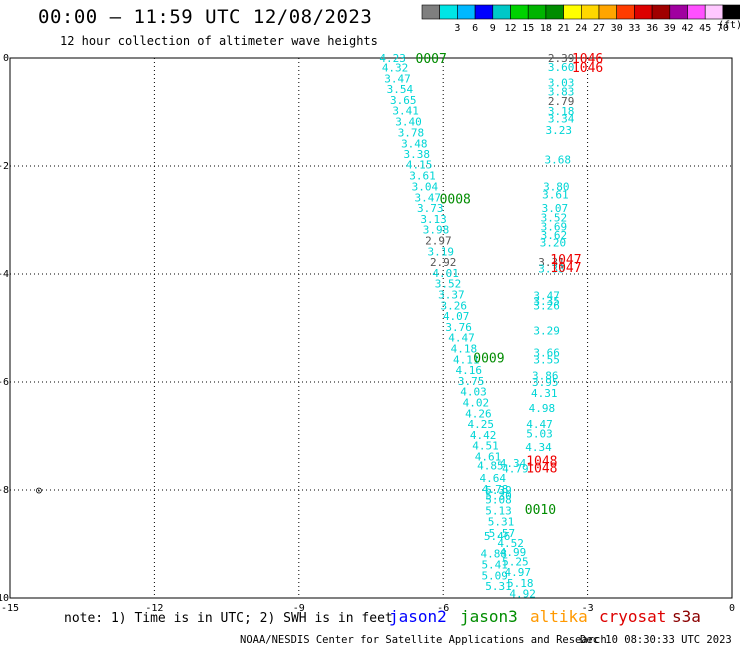  What do you see at coordinates (561, 118) in the screenshot?
I see `wave-height-point: 3.34` at bounding box center [561, 118].